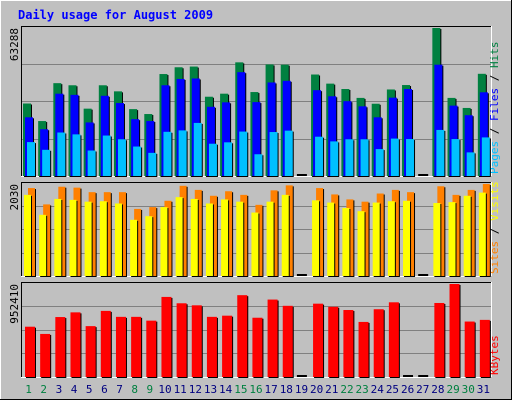 This screenshot has height=400, width=512. Describe the element at coordinates (286, 389) in the screenshot. I see `day-label: 18` at that location.